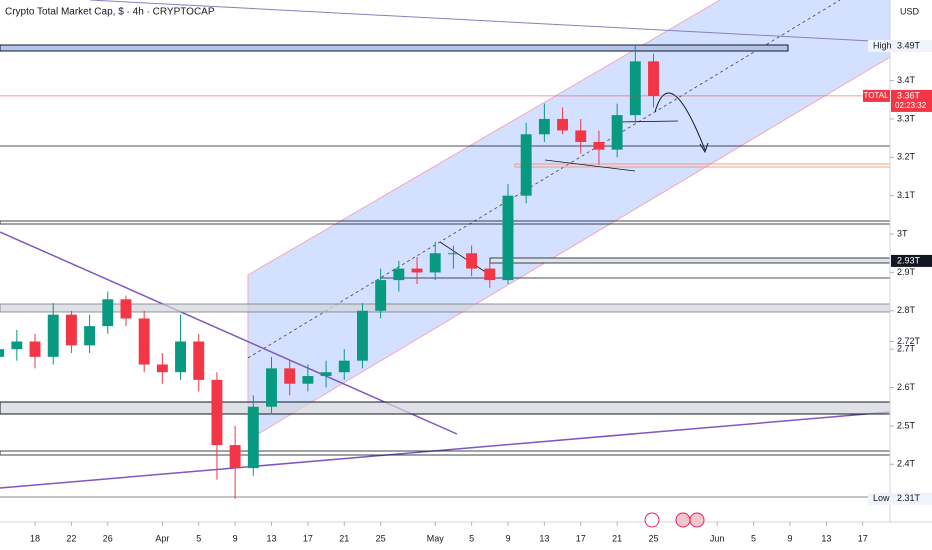  Describe the element at coordinates (906, 349) in the screenshot. I see `y-tick-label: 2.7T` at that location.